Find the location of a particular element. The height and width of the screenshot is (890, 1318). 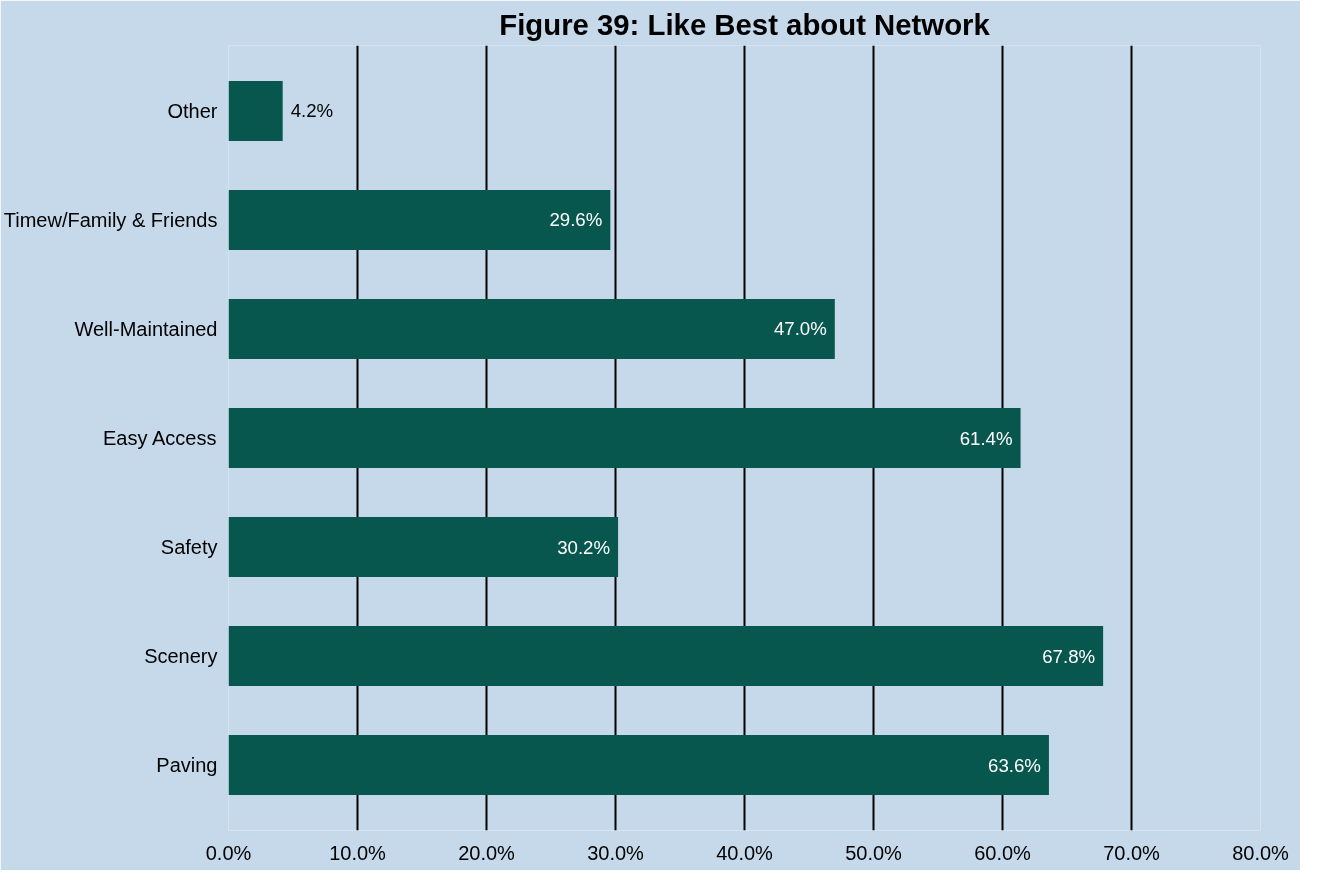

y-tick-label: Scenery is located at coordinates (181, 656).